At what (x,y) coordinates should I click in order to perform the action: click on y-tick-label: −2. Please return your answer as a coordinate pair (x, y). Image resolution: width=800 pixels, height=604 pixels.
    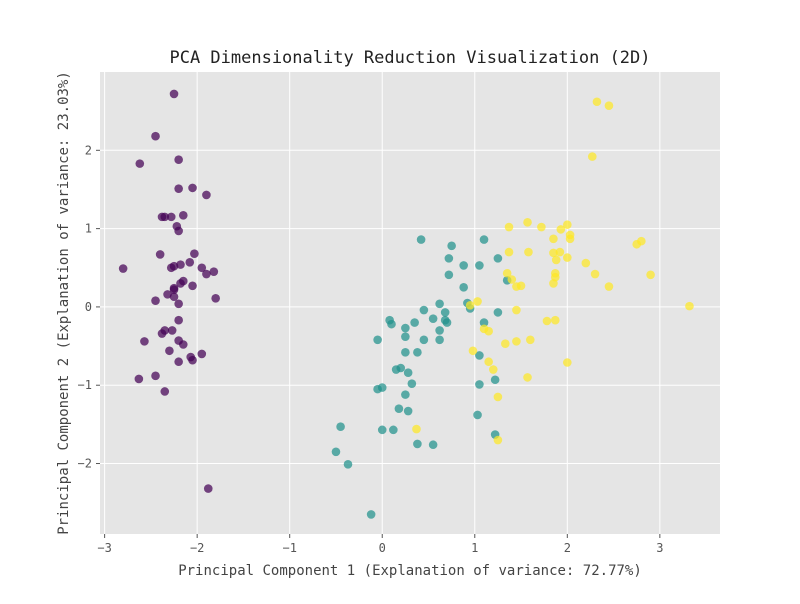
    Looking at the image, I should click on (85, 464).